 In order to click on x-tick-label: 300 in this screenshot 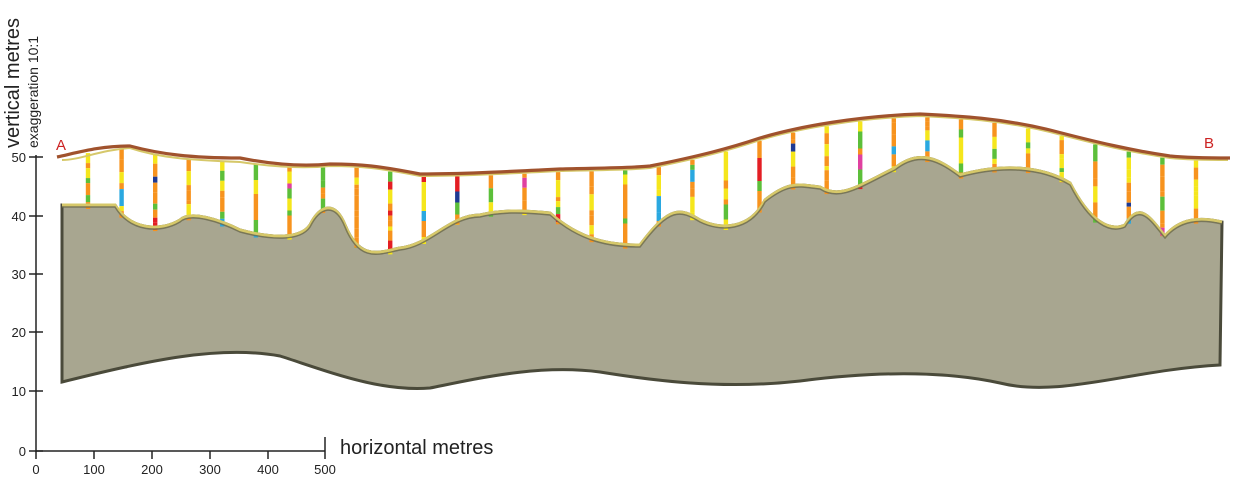, I will do `click(210, 469)`.